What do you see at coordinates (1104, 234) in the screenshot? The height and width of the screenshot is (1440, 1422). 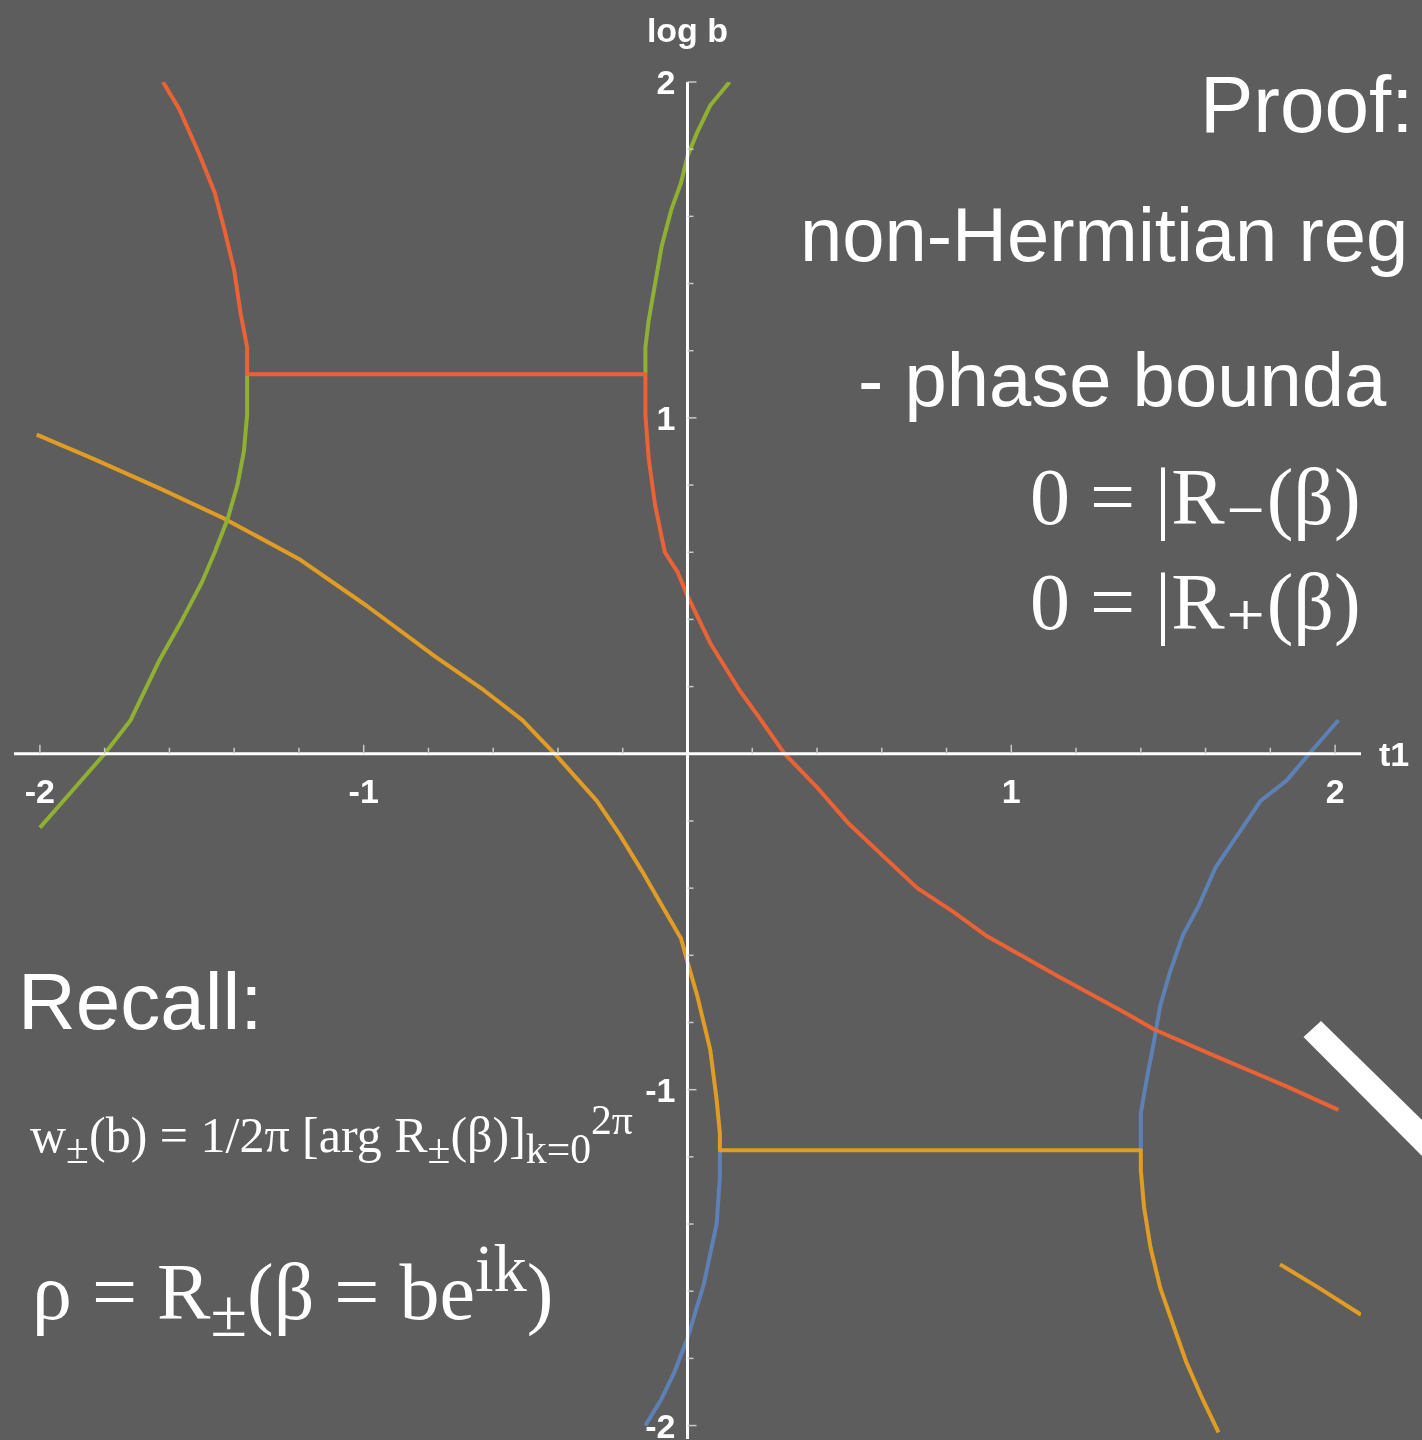 I see `annotation: non-Hermitian reg` at bounding box center [1104, 234].